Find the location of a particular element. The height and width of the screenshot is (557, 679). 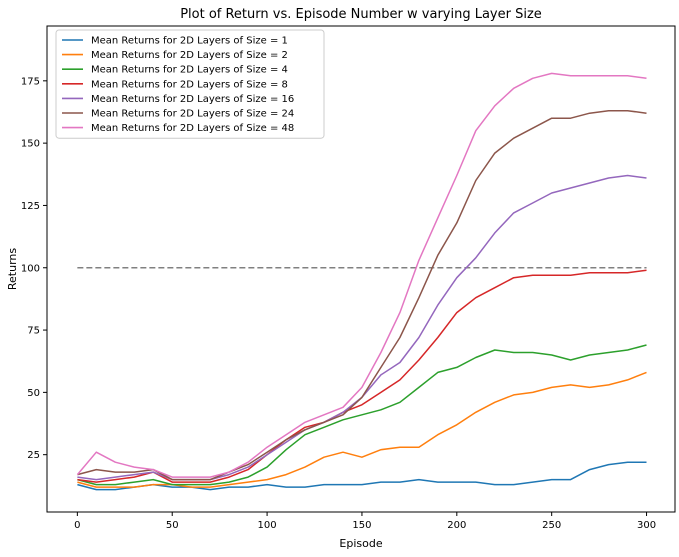

legend-label-7: Mean Returns for 2D Layers of Size = 48 is located at coordinates (192, 128).